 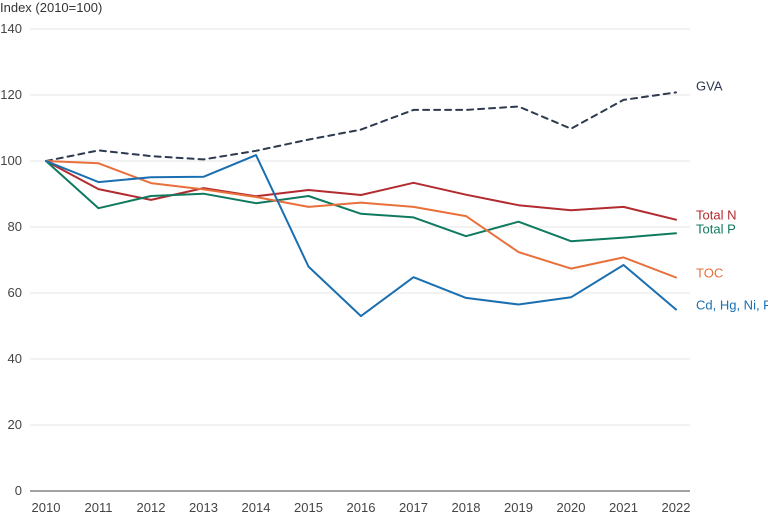 What do you see at coordinates (151, 507) in the screenshot?
I see `x-tick-label: 2012` at bounding box center [151, 507].